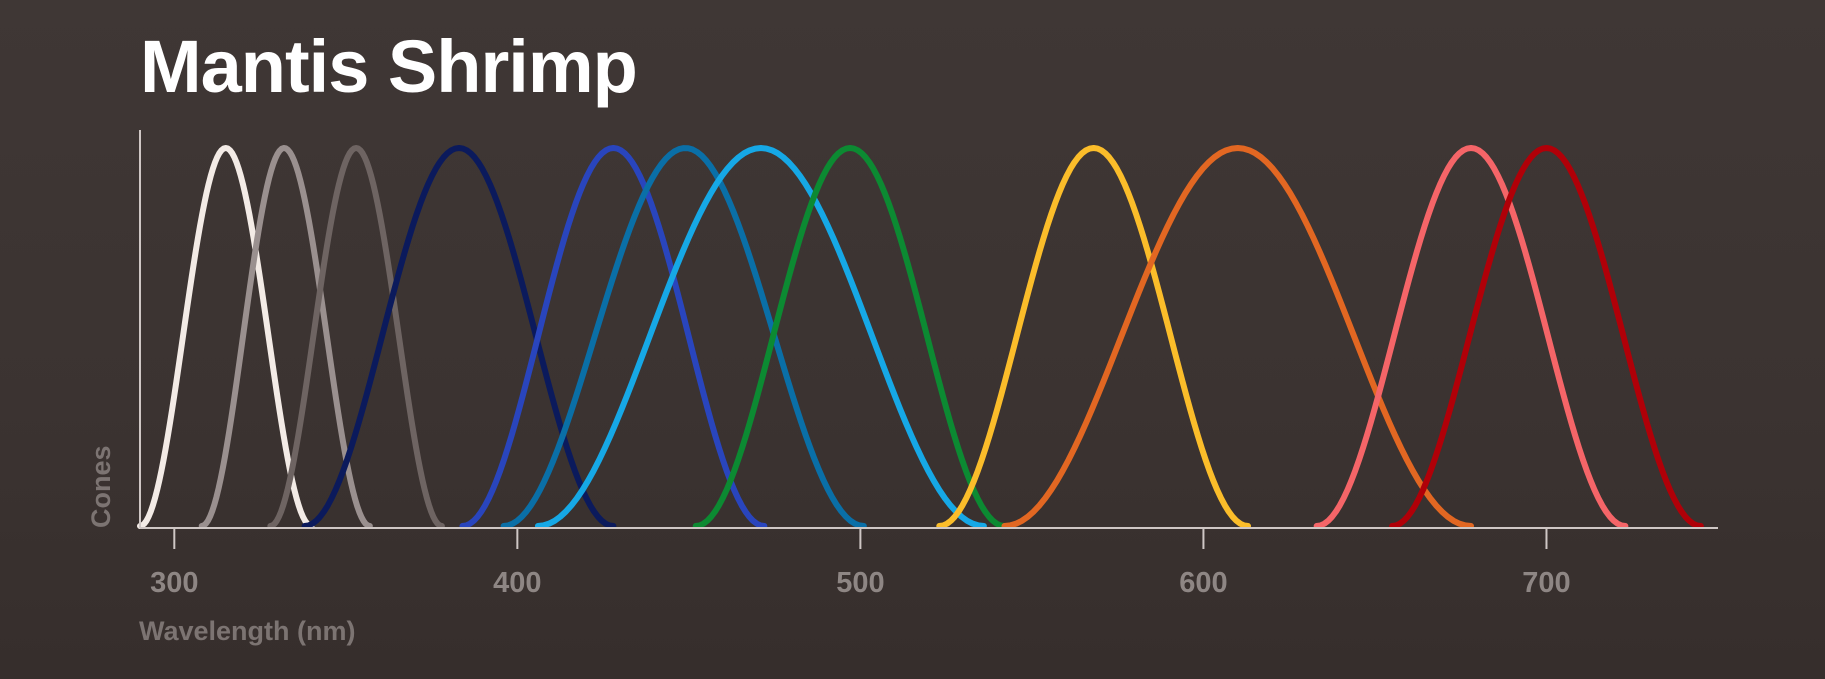 This screenshot has height=679, width=1825. Describe the element at coordinates (517, 583) in the screenshot. I see `x-tick-label-400: 400` at that location.